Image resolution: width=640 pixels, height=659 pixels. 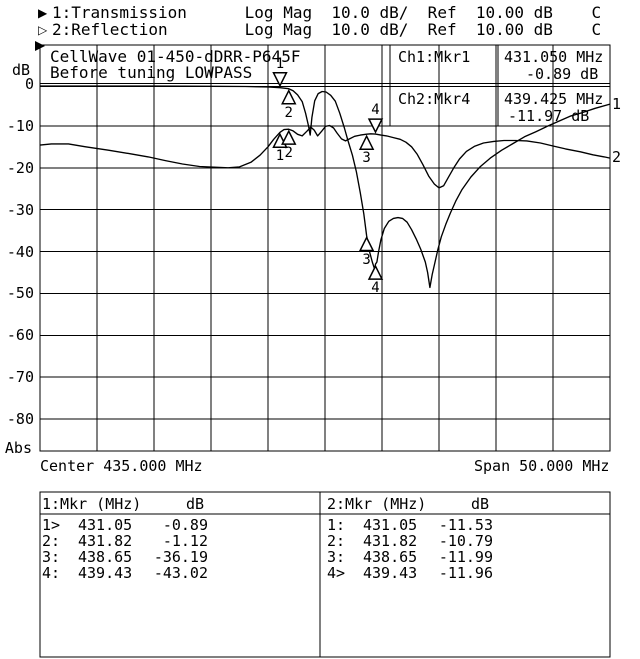 What do you see at coordinates (105, 573) in the screenshot?
I see `marker-row-left-4-freq: 439.43` at bounding box center [105, 573].